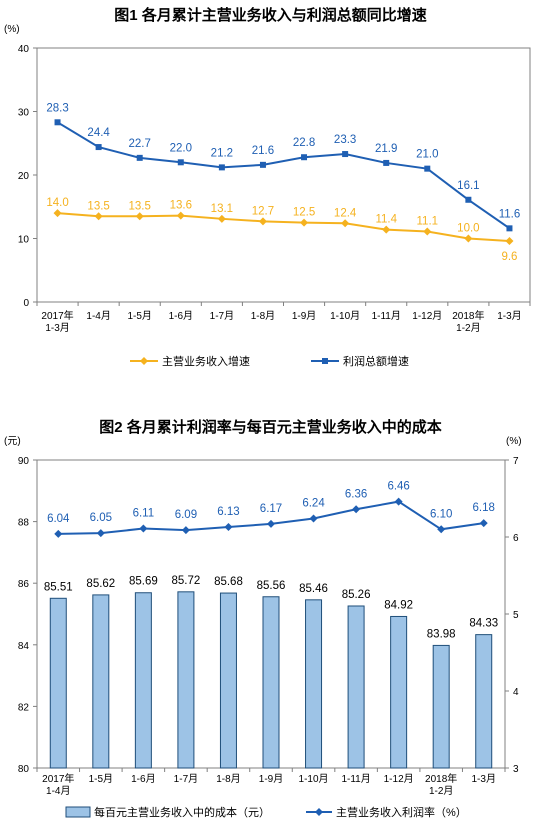 The height and width of the screenshot is (828, 541). I want to click on chart2-rate-label: 6.04, so click(58, 519).